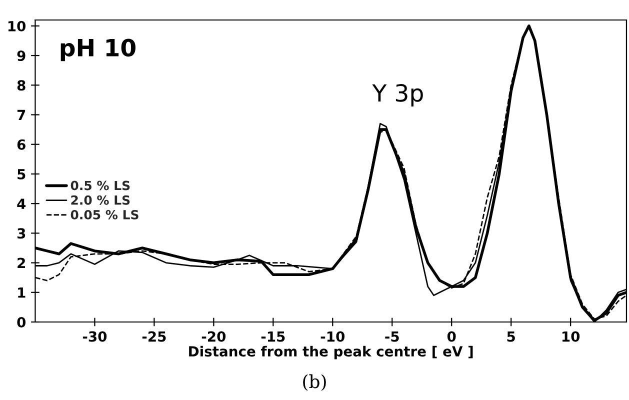 The image size is (629, 400). Describe the element at coordinates (22, 293) in the screenshot. I see `y-tick-label: 1` at that location.